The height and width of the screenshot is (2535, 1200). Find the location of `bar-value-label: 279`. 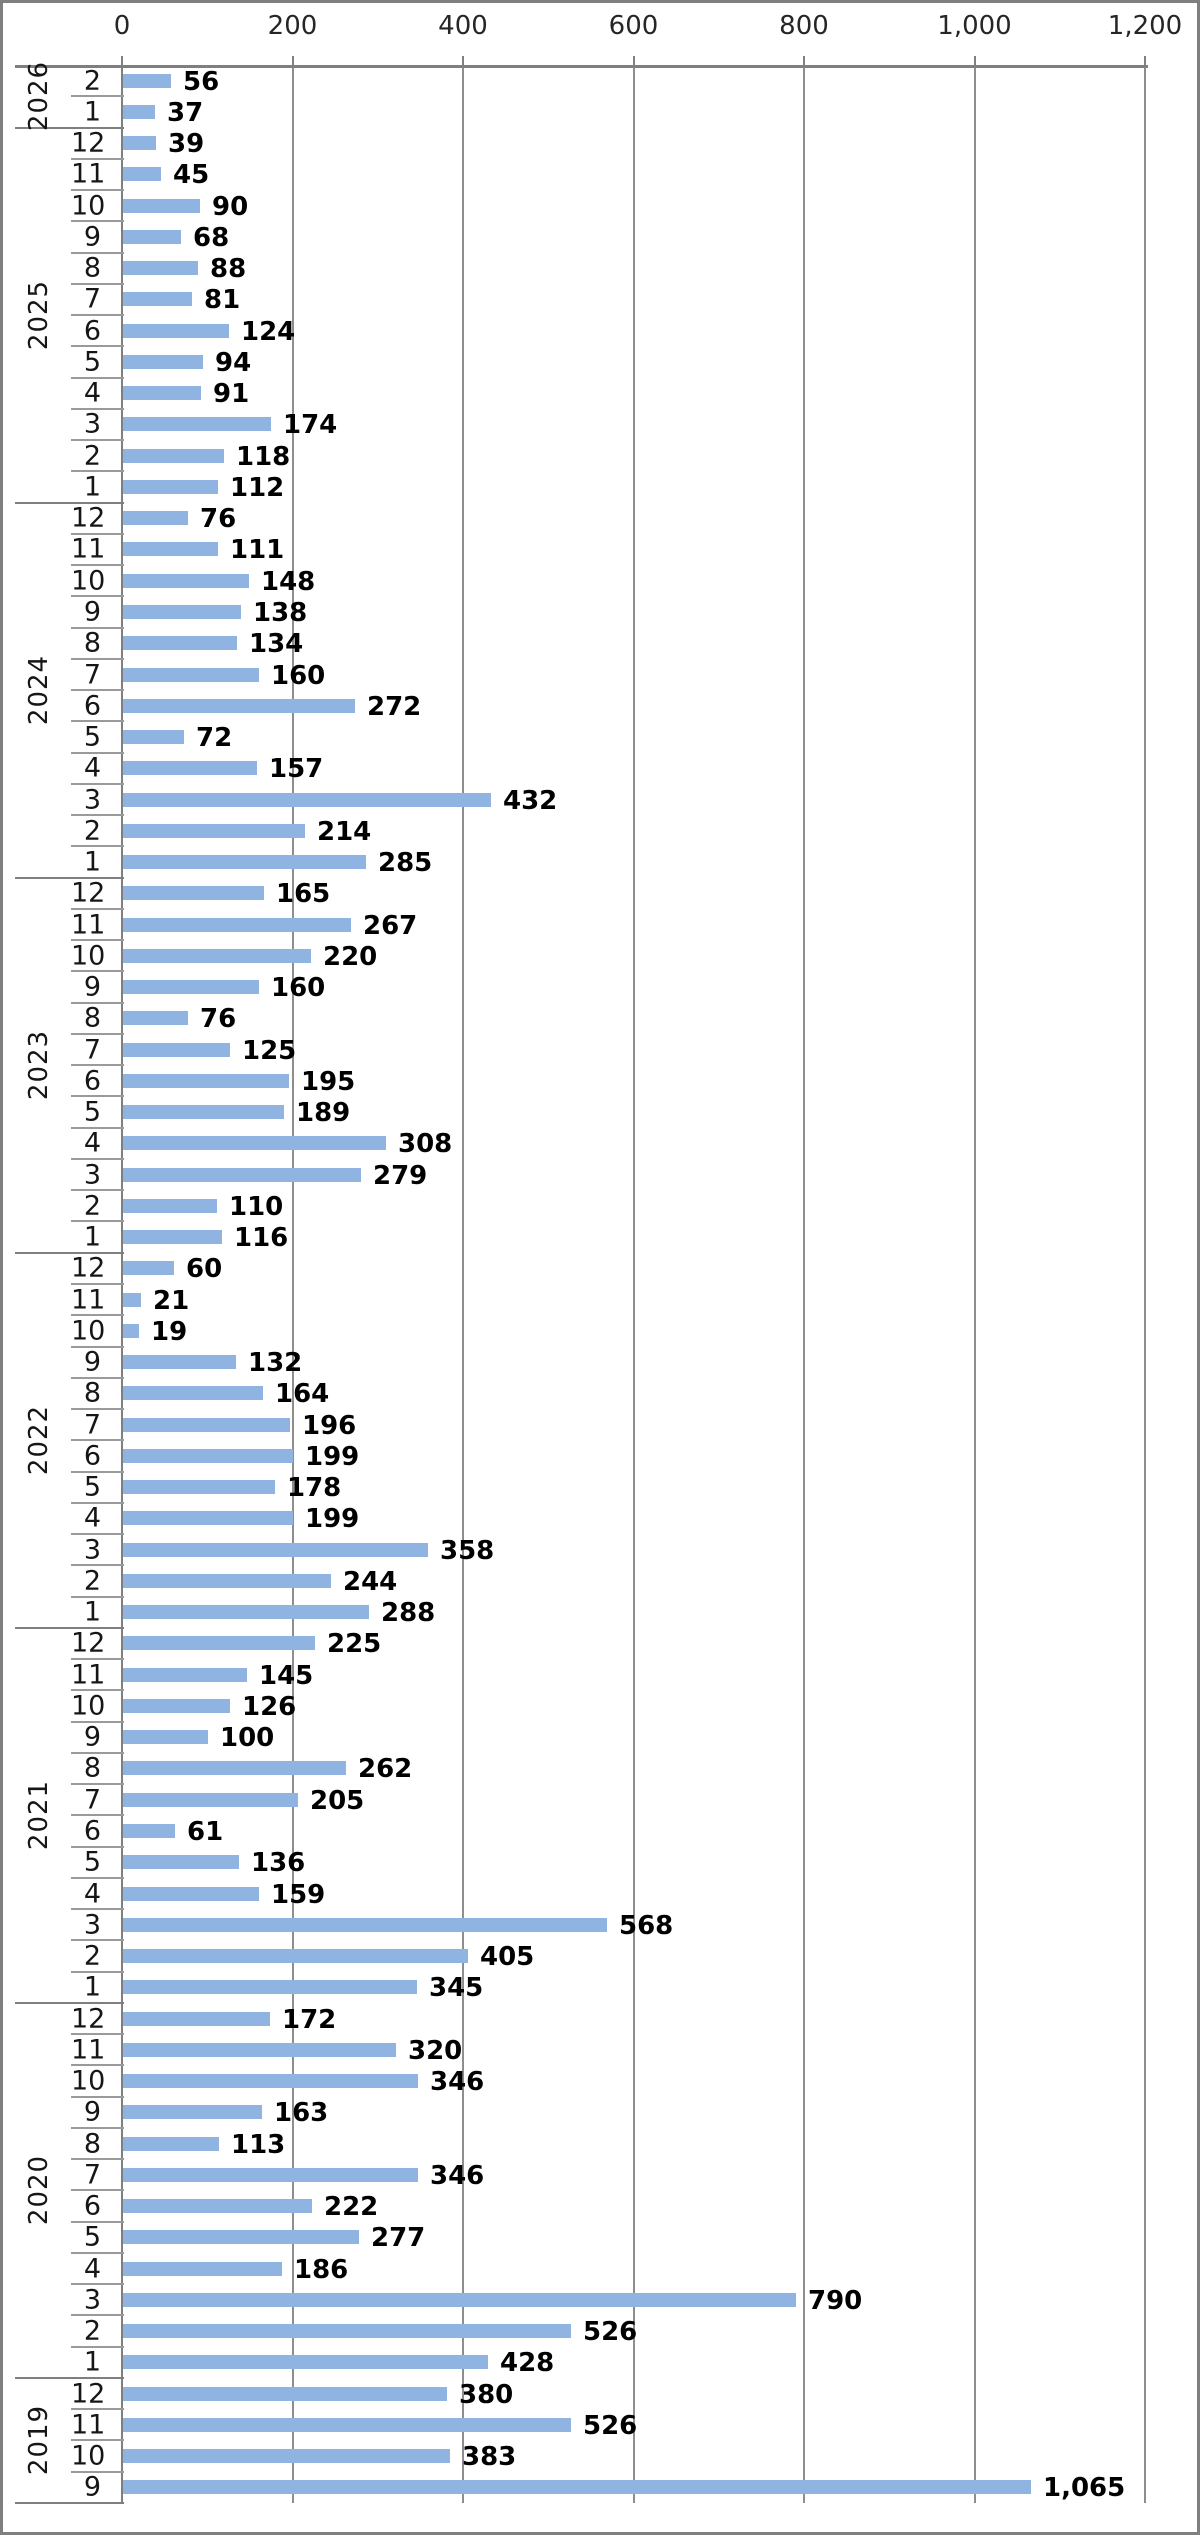

bar-value-label: 279 is located at coordinates (400, 1175).